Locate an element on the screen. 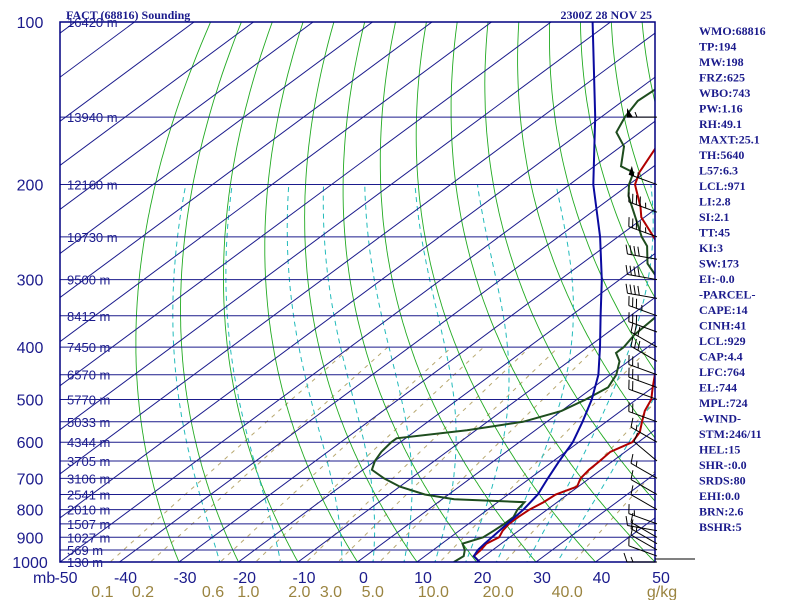  index-value: BSHR:5 is located at coordinates (720, 527).